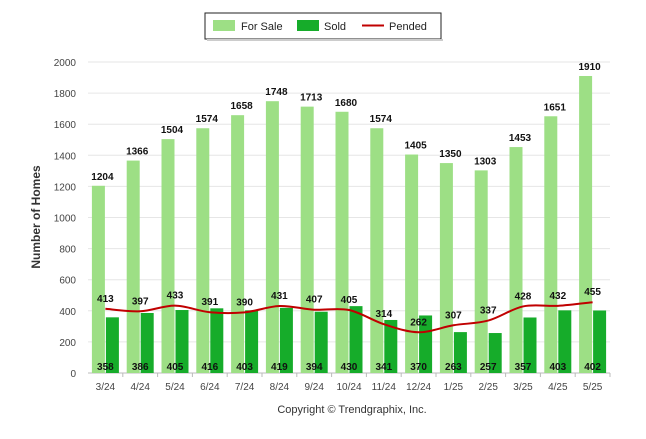 The height and width of the screenshot is (439, 646). What do you see at coordinates (209, 367) in the screenshot?
I see `data-label-sold: 416` at bounding box center [209, 367].